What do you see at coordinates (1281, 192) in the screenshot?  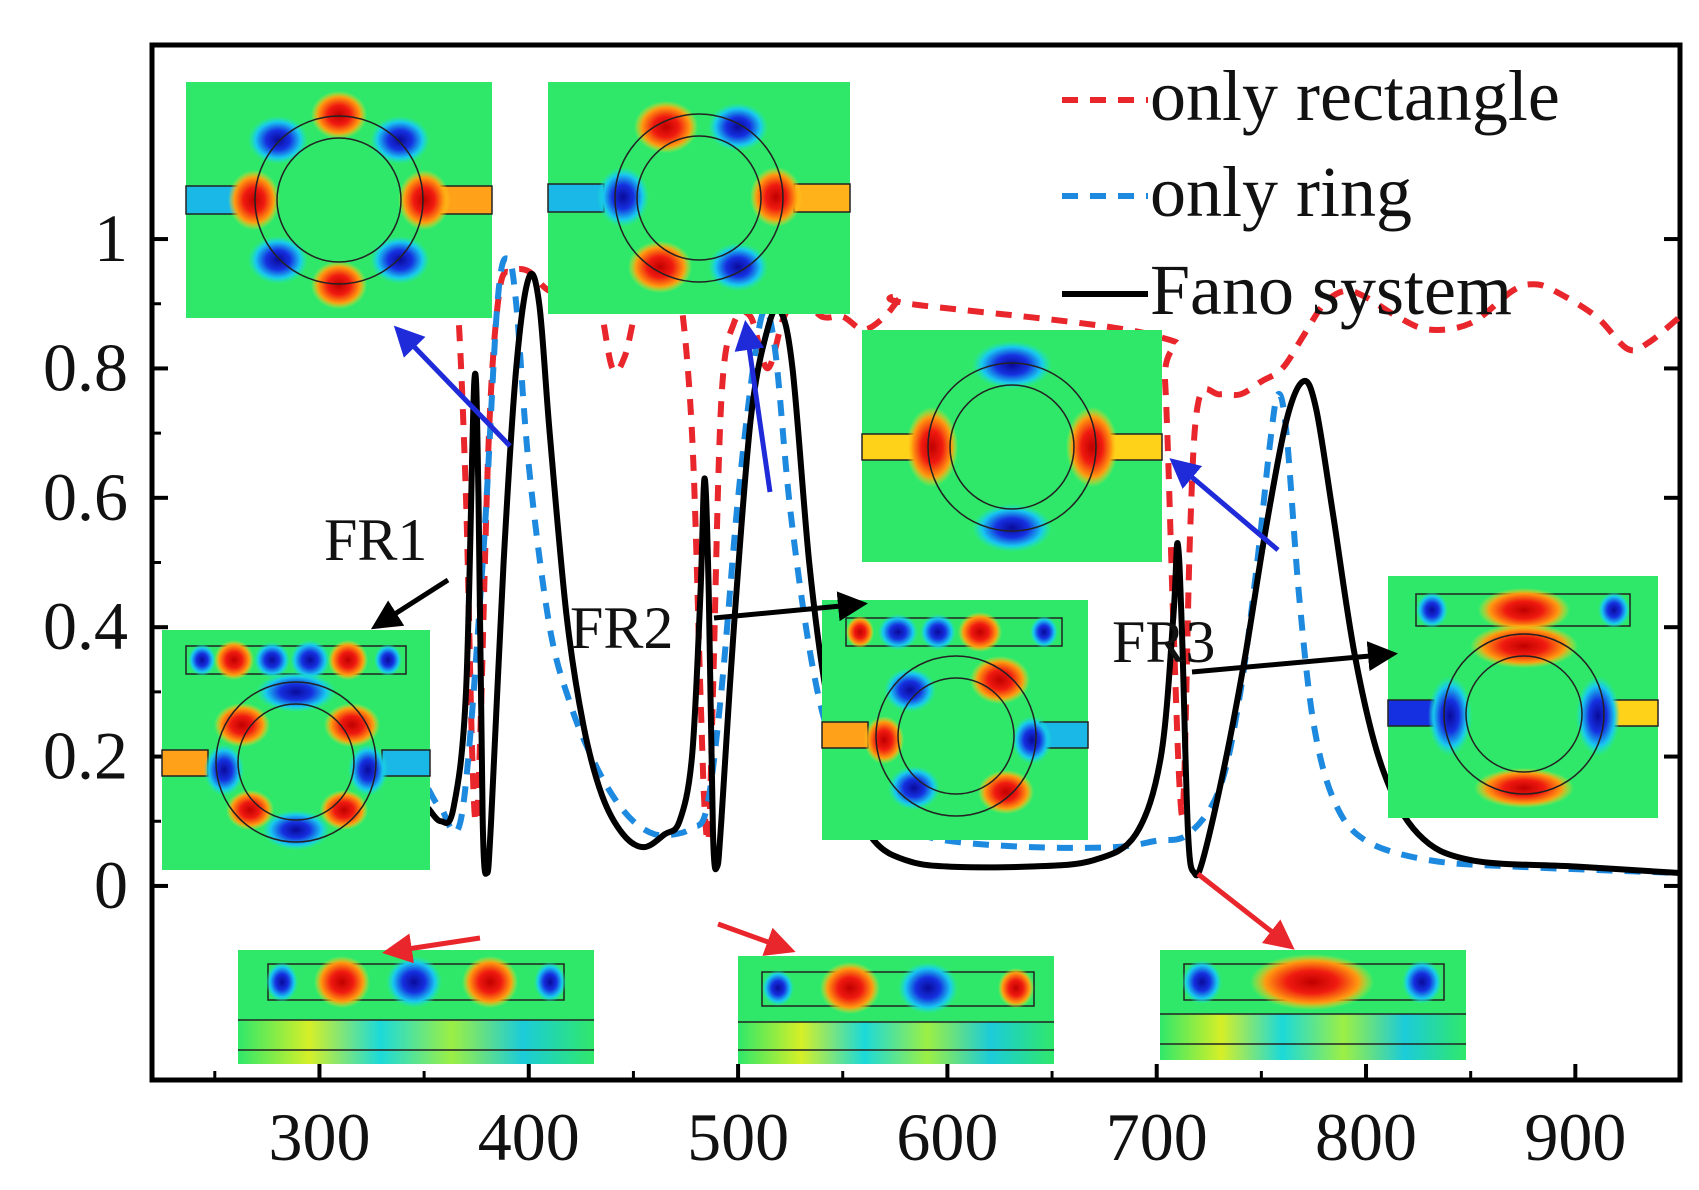 I see `legend-label-ring: only ring` at bounding box center [1281, 192].